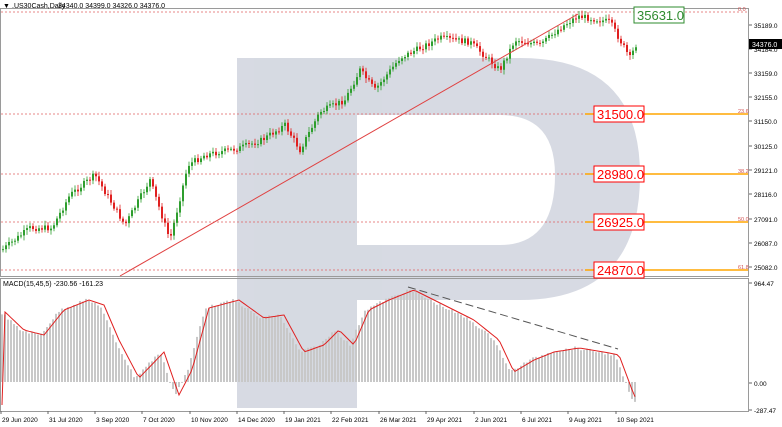 This screenshot has width=782, height=427. Describe the element at coordinates (585, 420) in the screenshot. I see `time-tick-label: 9 Aug 2021` at that location.